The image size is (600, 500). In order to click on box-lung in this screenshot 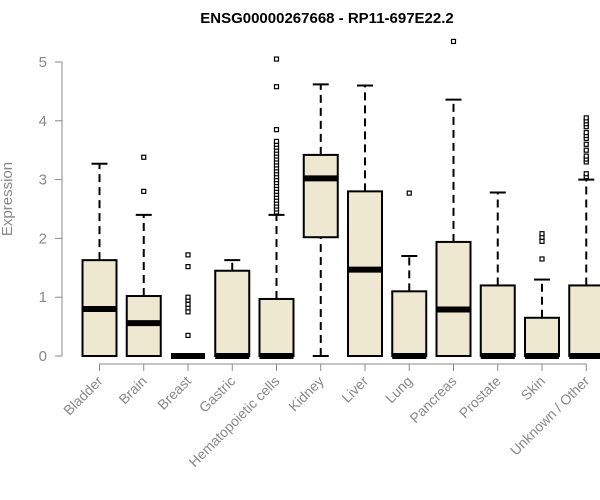, I will do `click(409, 274)`.